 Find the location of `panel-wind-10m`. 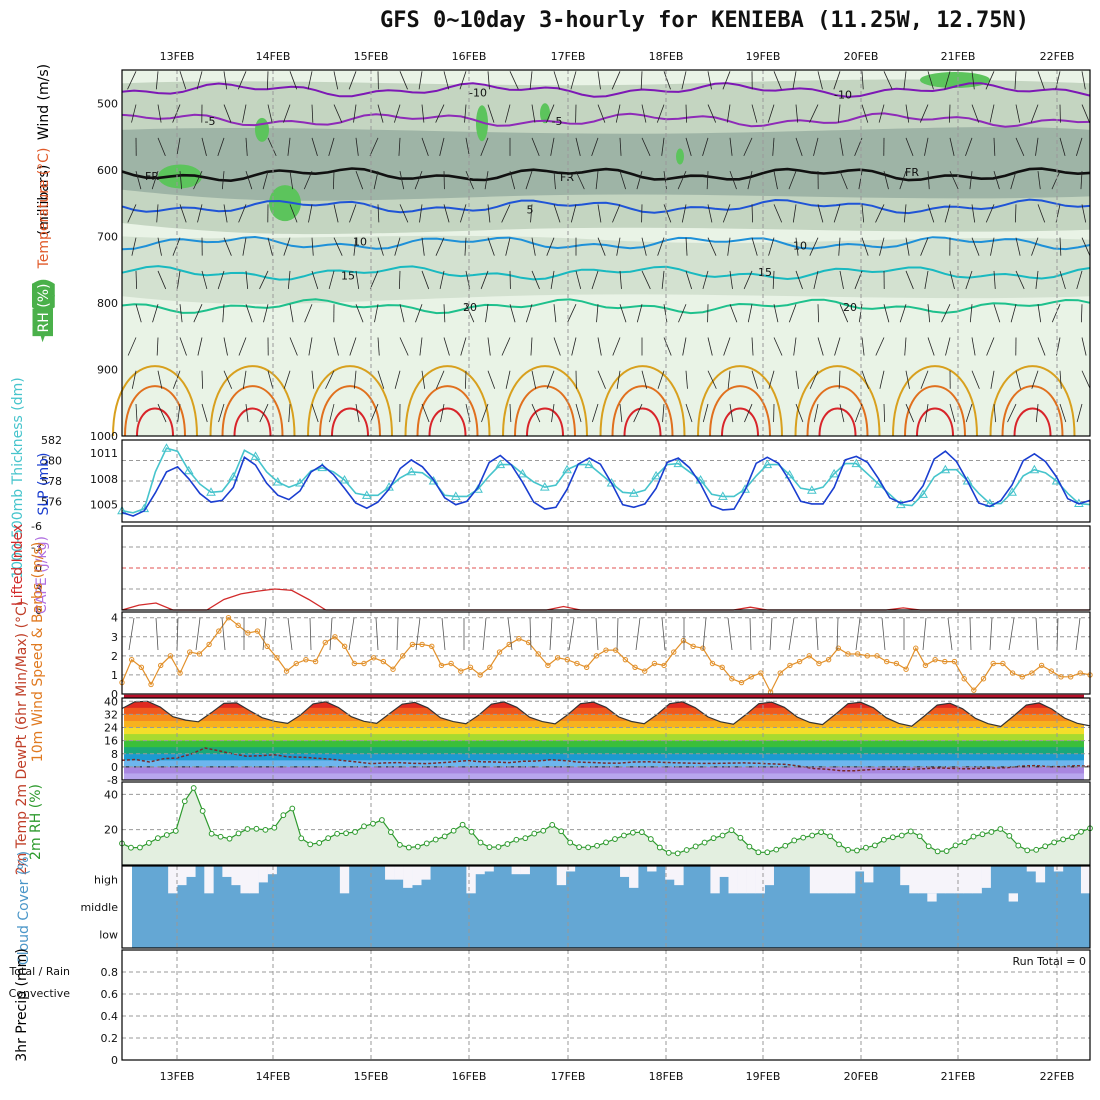

panel-wind-10m is located at coordinates (606, 653).